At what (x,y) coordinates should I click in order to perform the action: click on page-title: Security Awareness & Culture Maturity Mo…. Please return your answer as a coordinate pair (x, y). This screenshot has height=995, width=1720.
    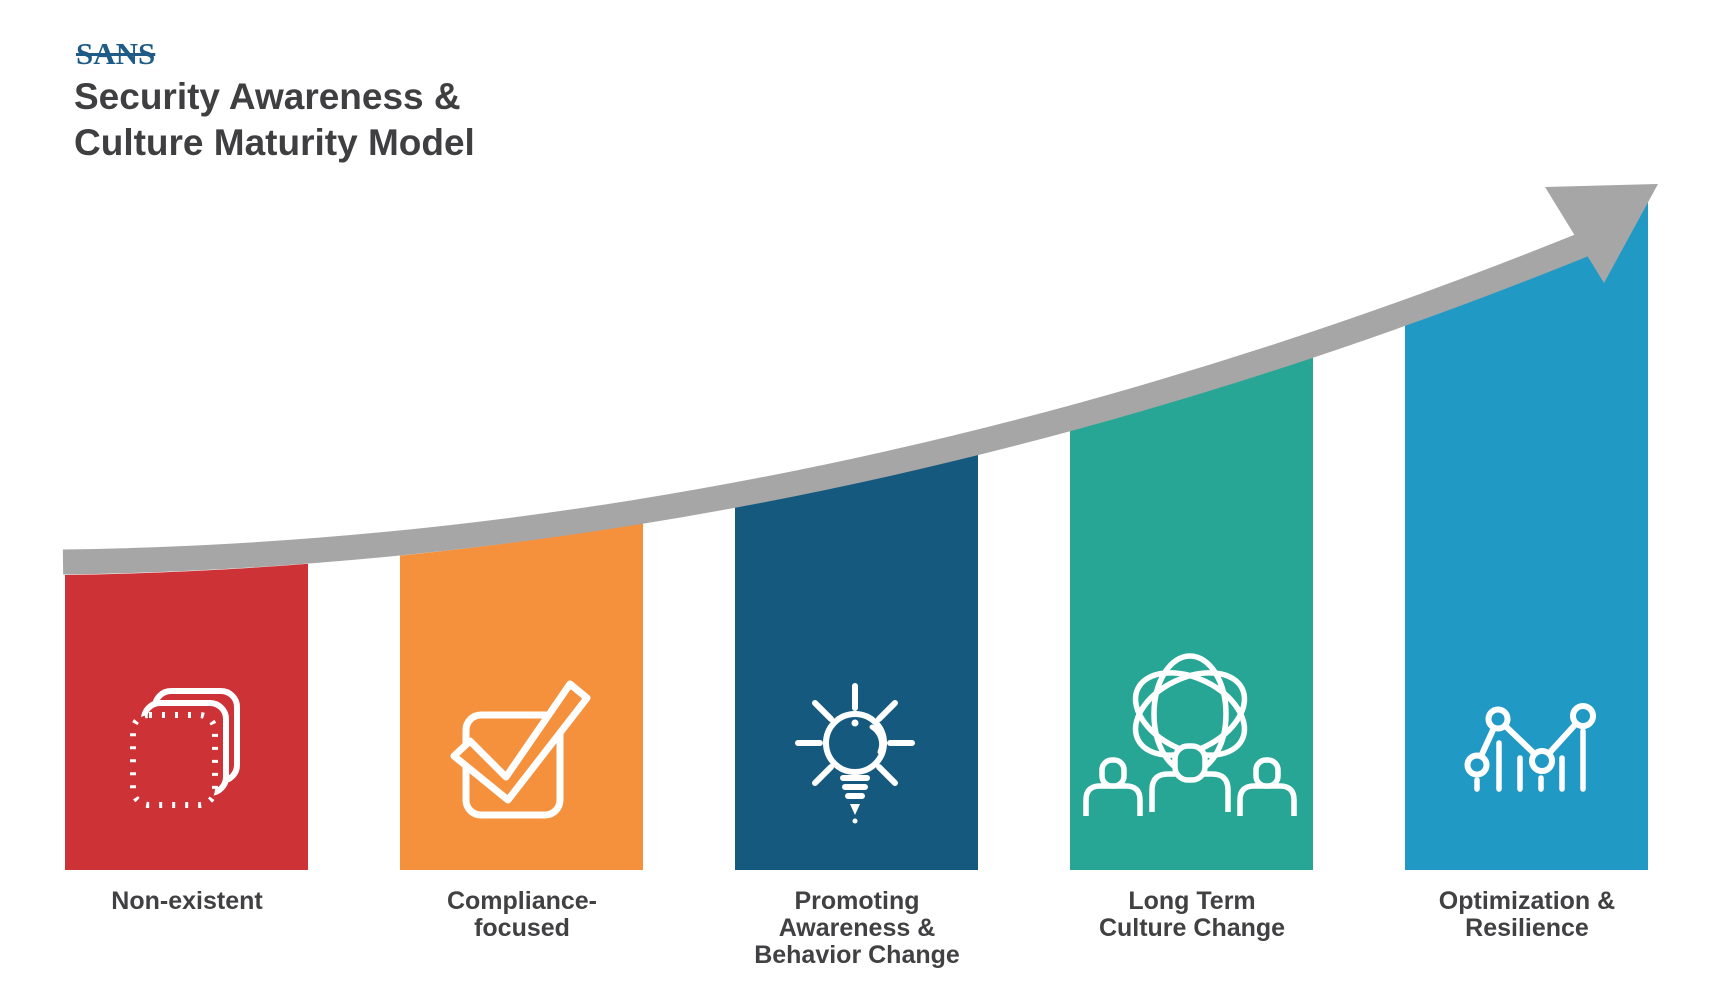
    Looking at the image, I should click on (274, 119).